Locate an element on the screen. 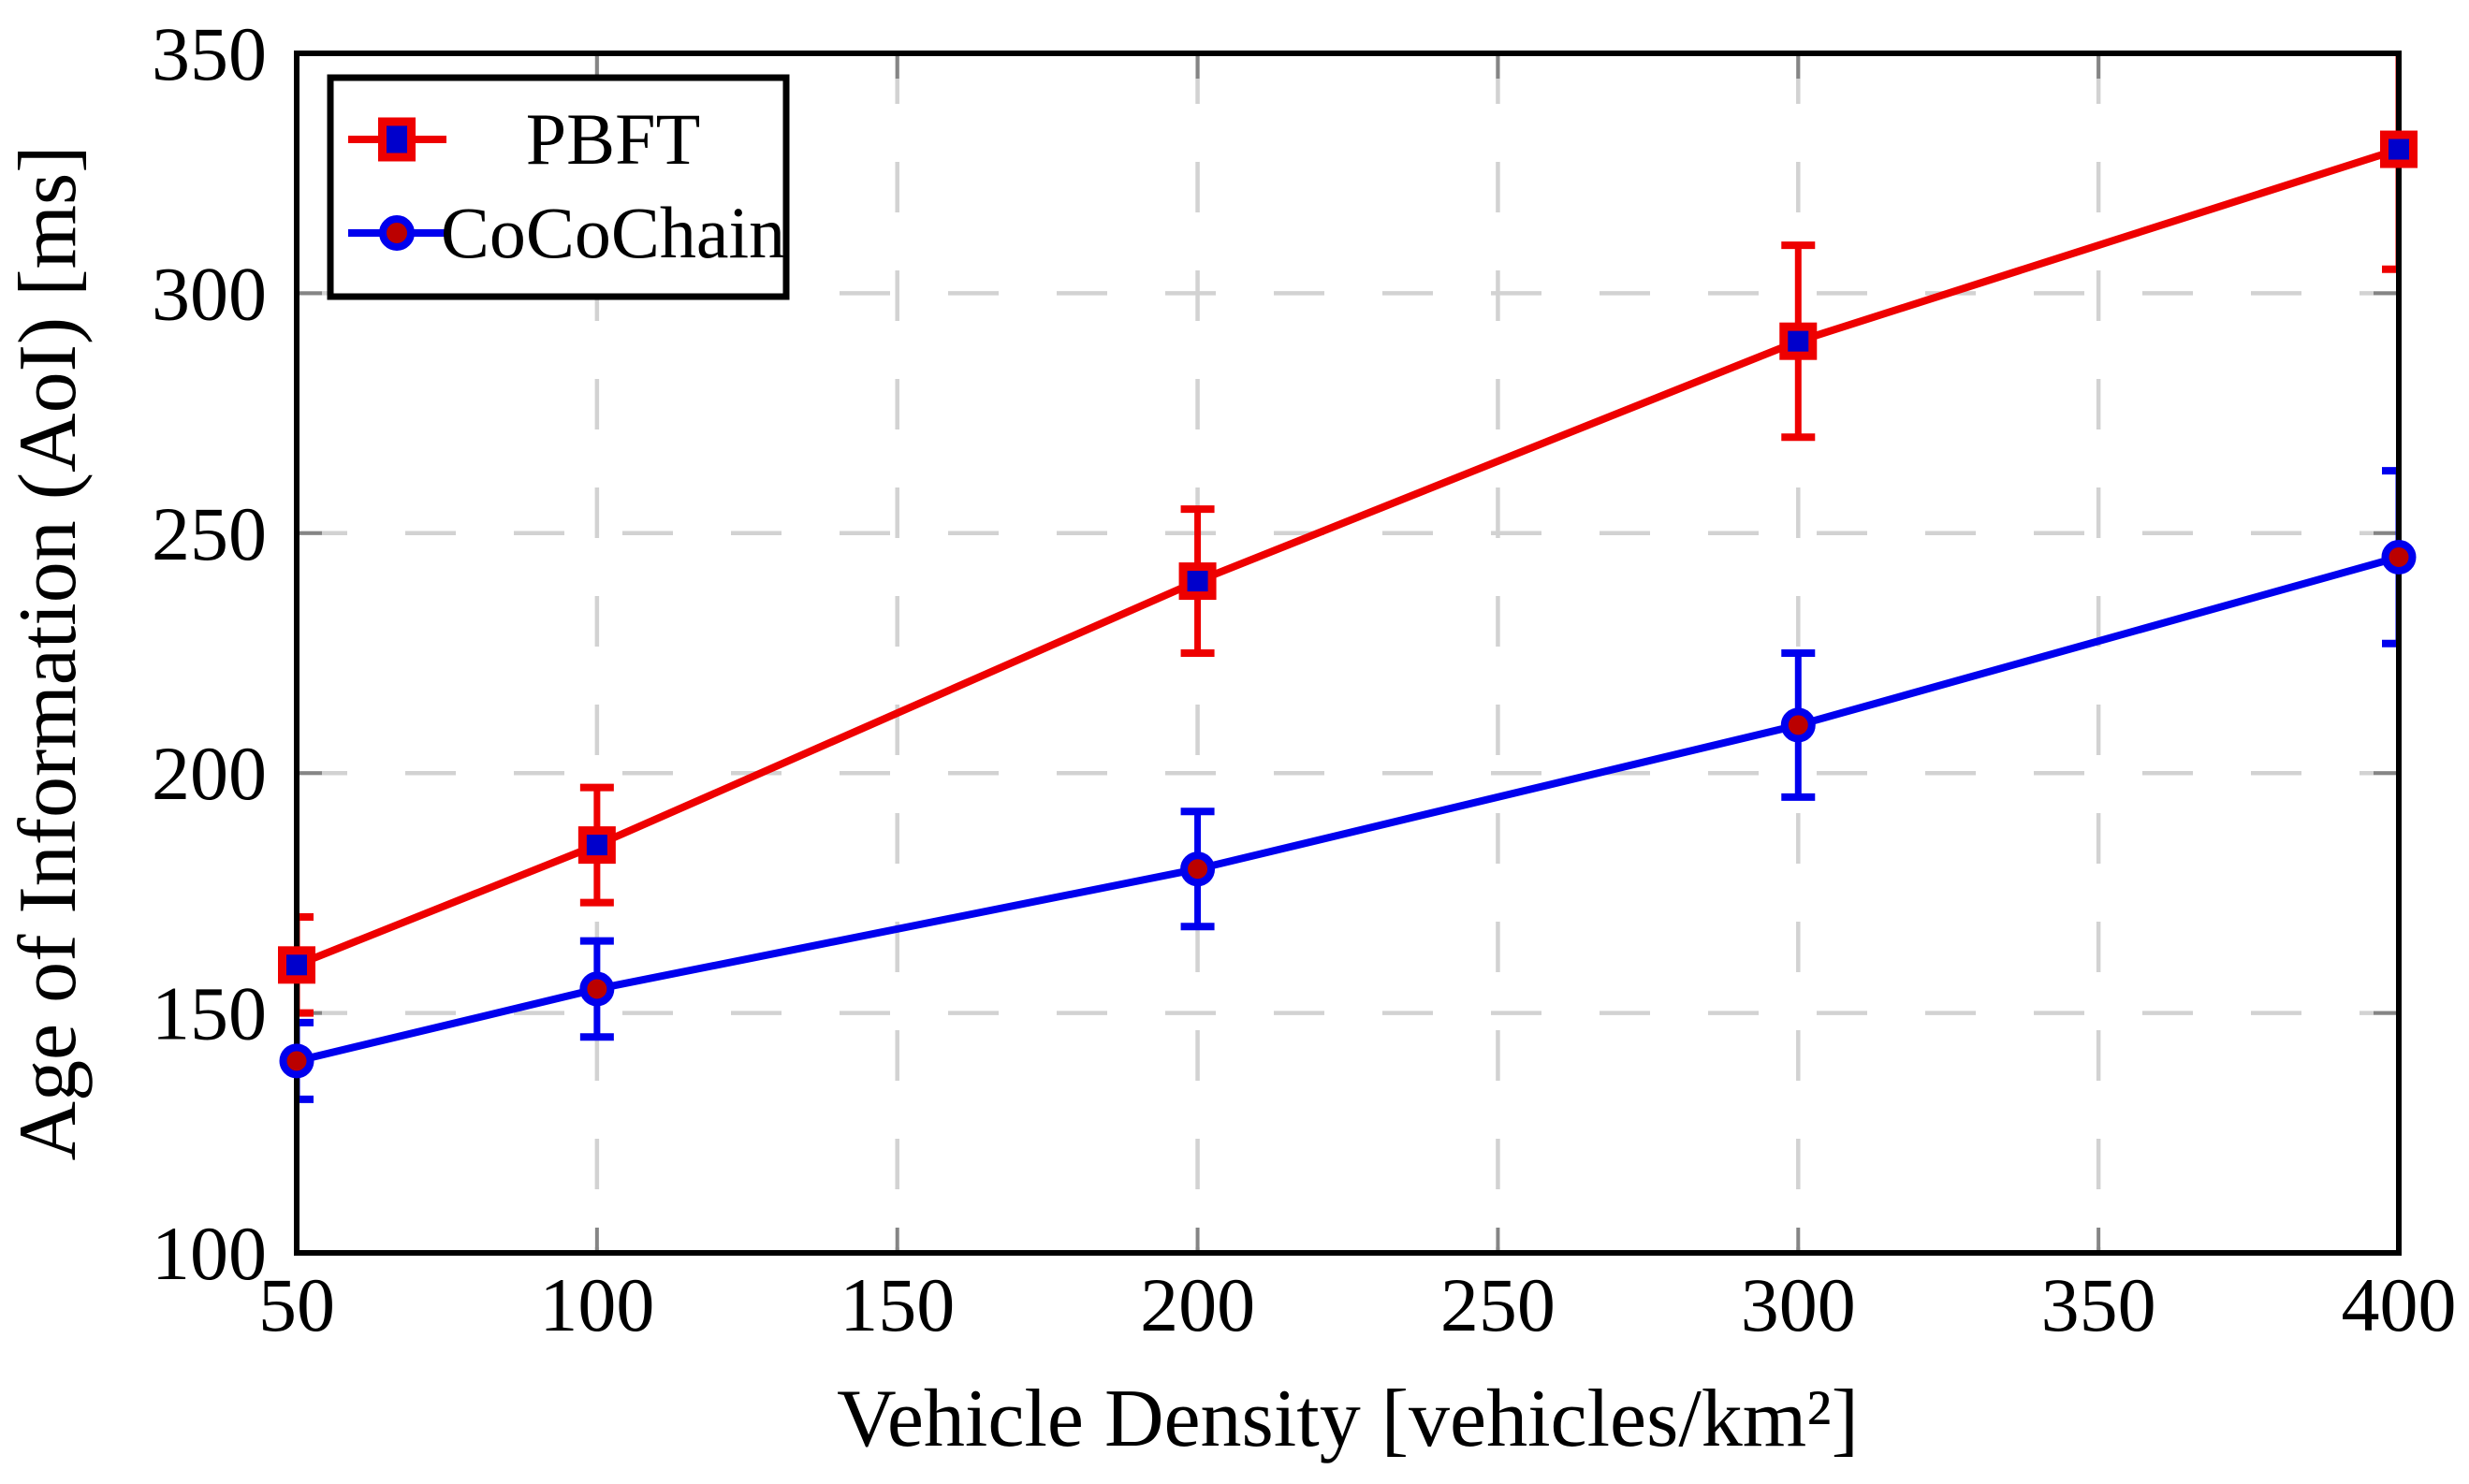 The width and height of the screenshot is (2469, 1484). x-tick-label: 250 is located at coordinates (1498, 1304).